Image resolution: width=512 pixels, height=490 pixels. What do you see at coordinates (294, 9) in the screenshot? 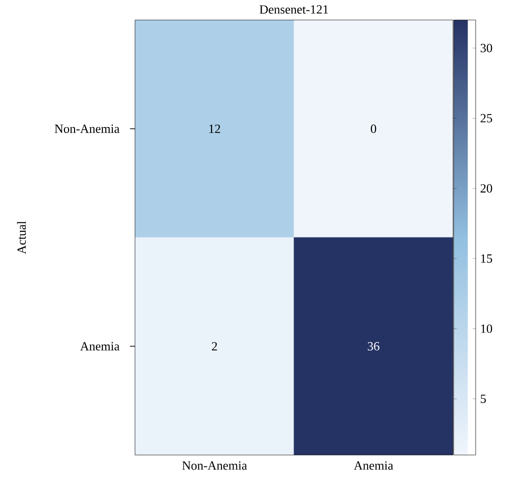
I see `chart-title: Densenet-121` at bounding box center [294, 9].